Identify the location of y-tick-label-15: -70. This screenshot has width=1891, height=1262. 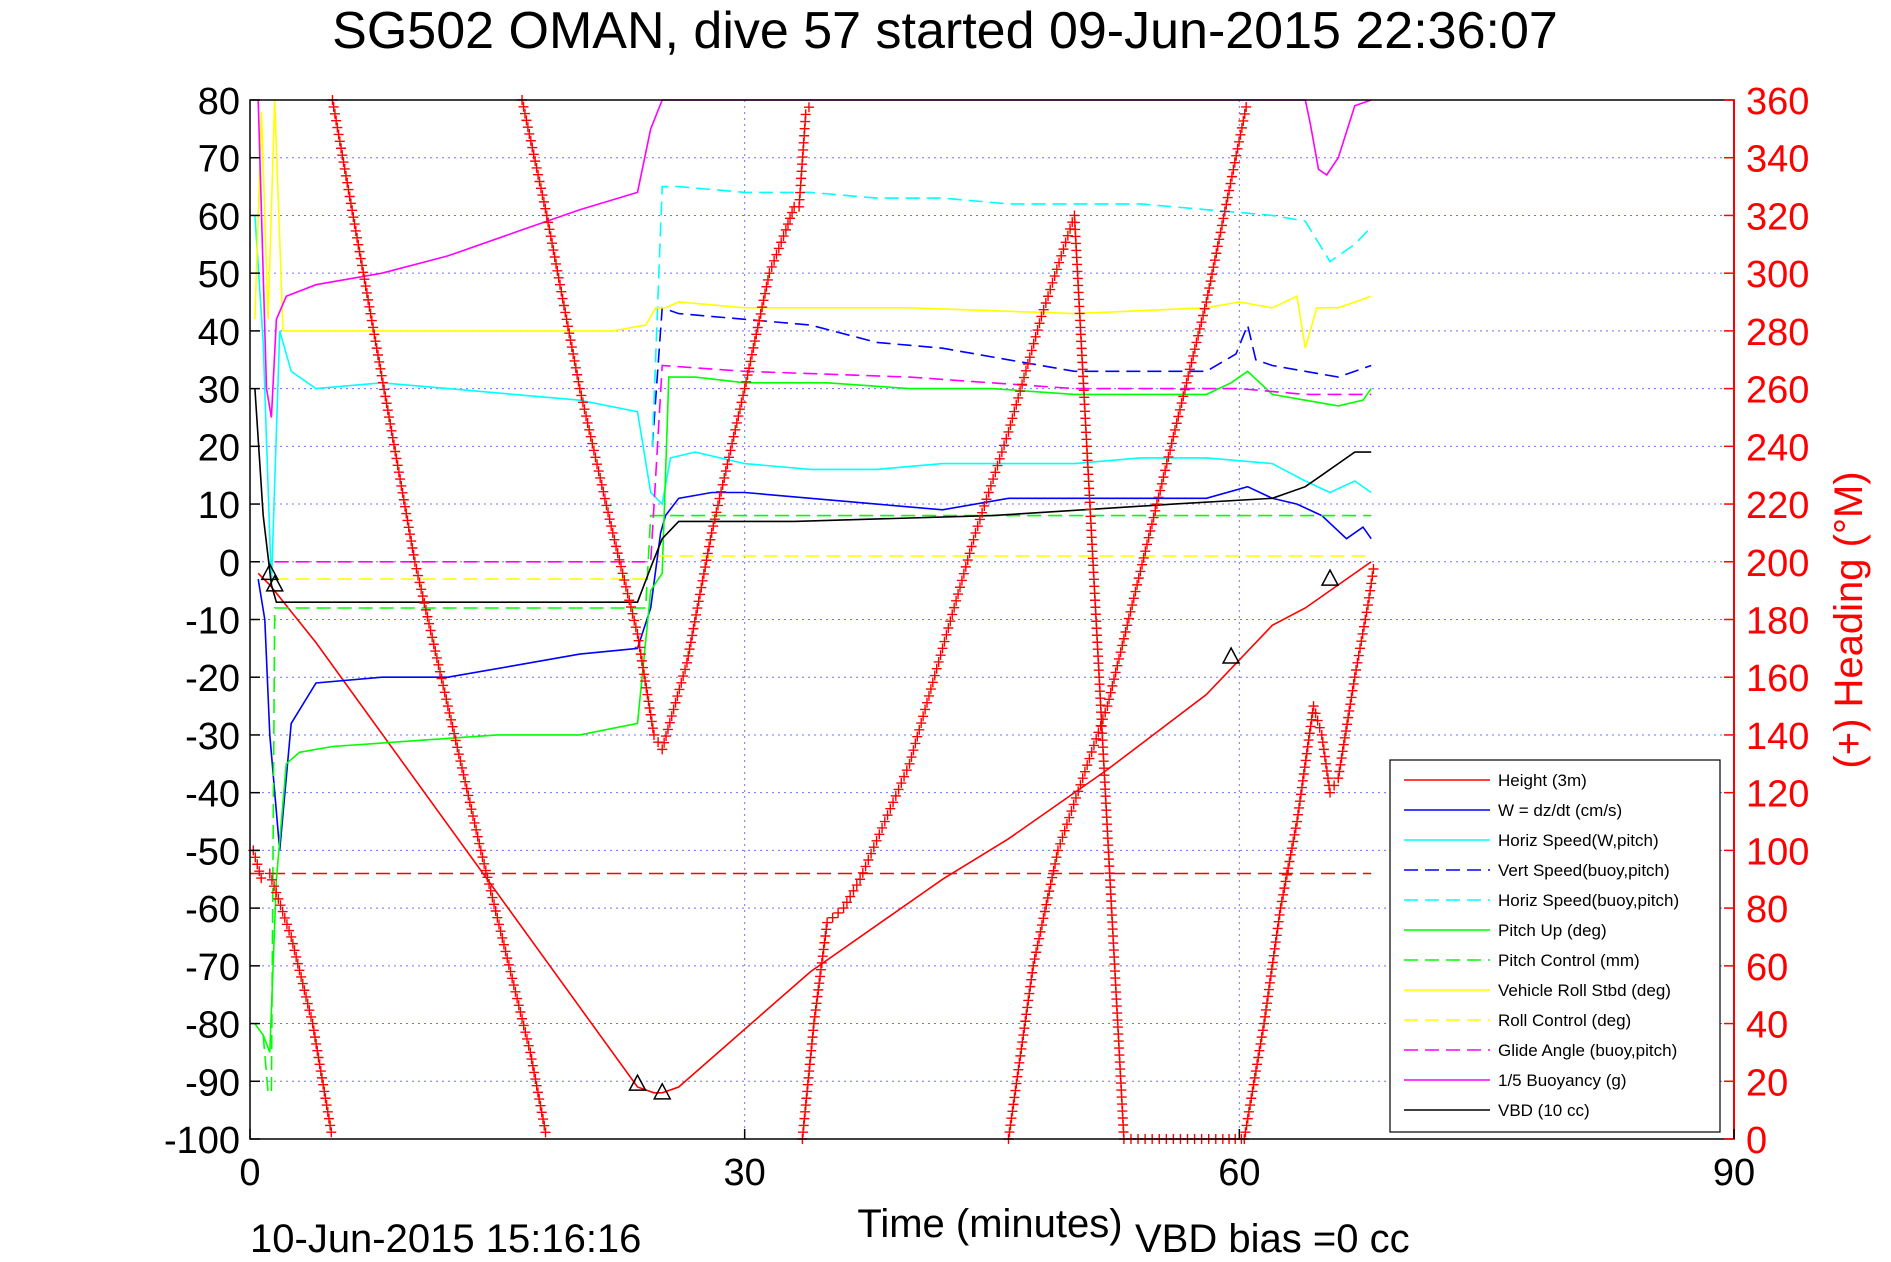
(212, 968).